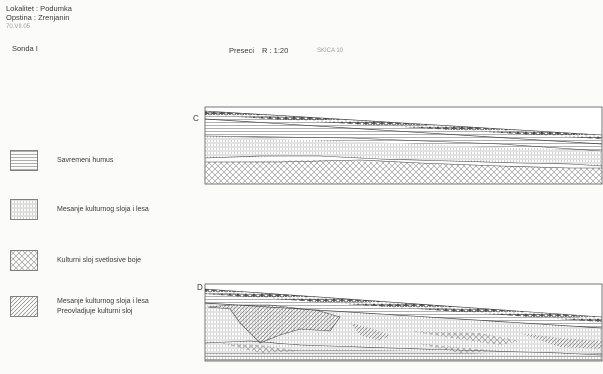 The width and height of the screenshot is (603, 374). I want to click on skica-label: SKICA 10, so click(330, 51).